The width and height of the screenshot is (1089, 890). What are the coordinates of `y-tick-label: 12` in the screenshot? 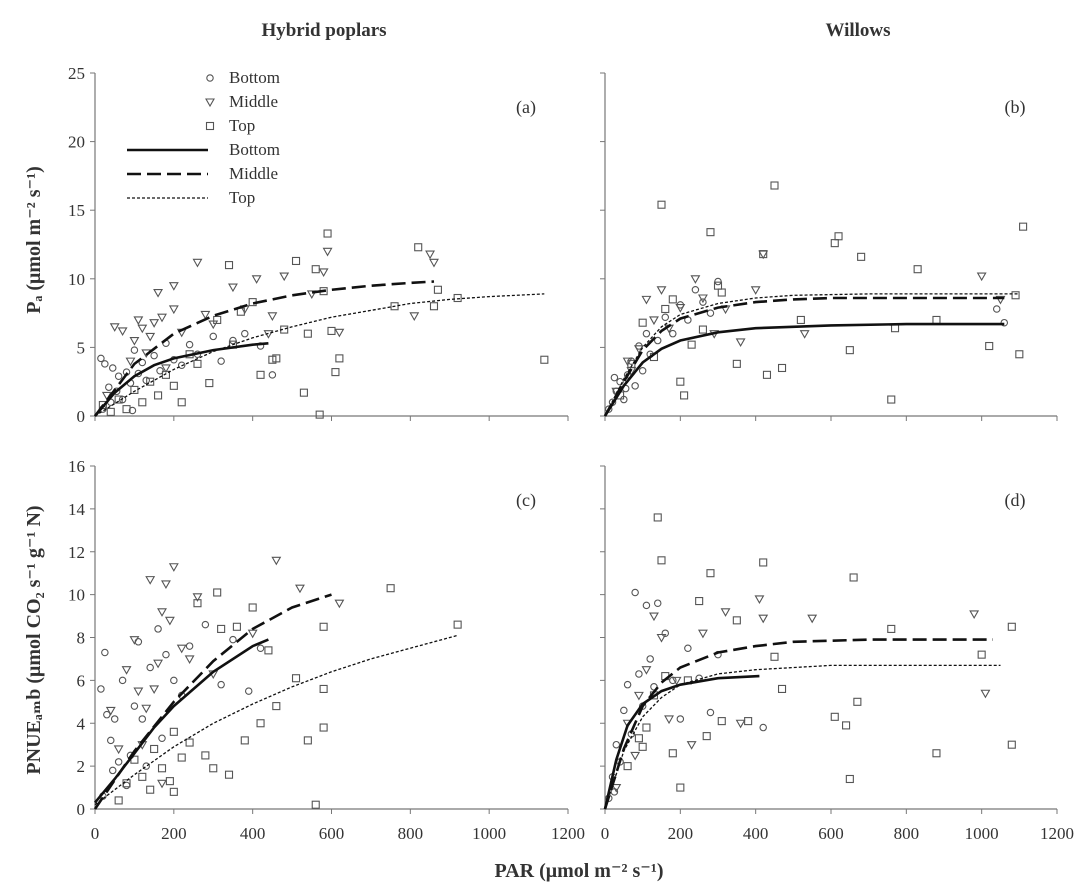 It's located at (76, 552).